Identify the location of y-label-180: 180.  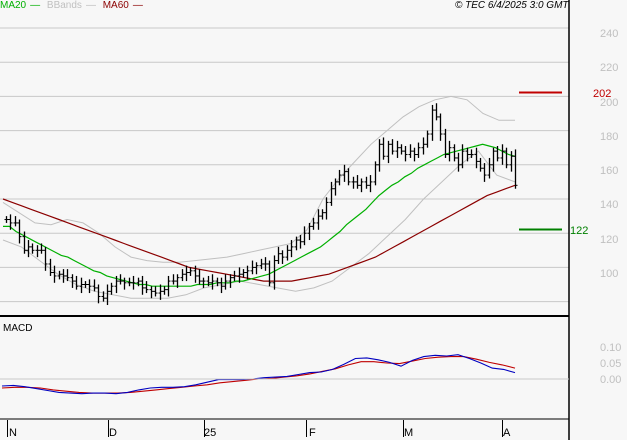
(609, 137).